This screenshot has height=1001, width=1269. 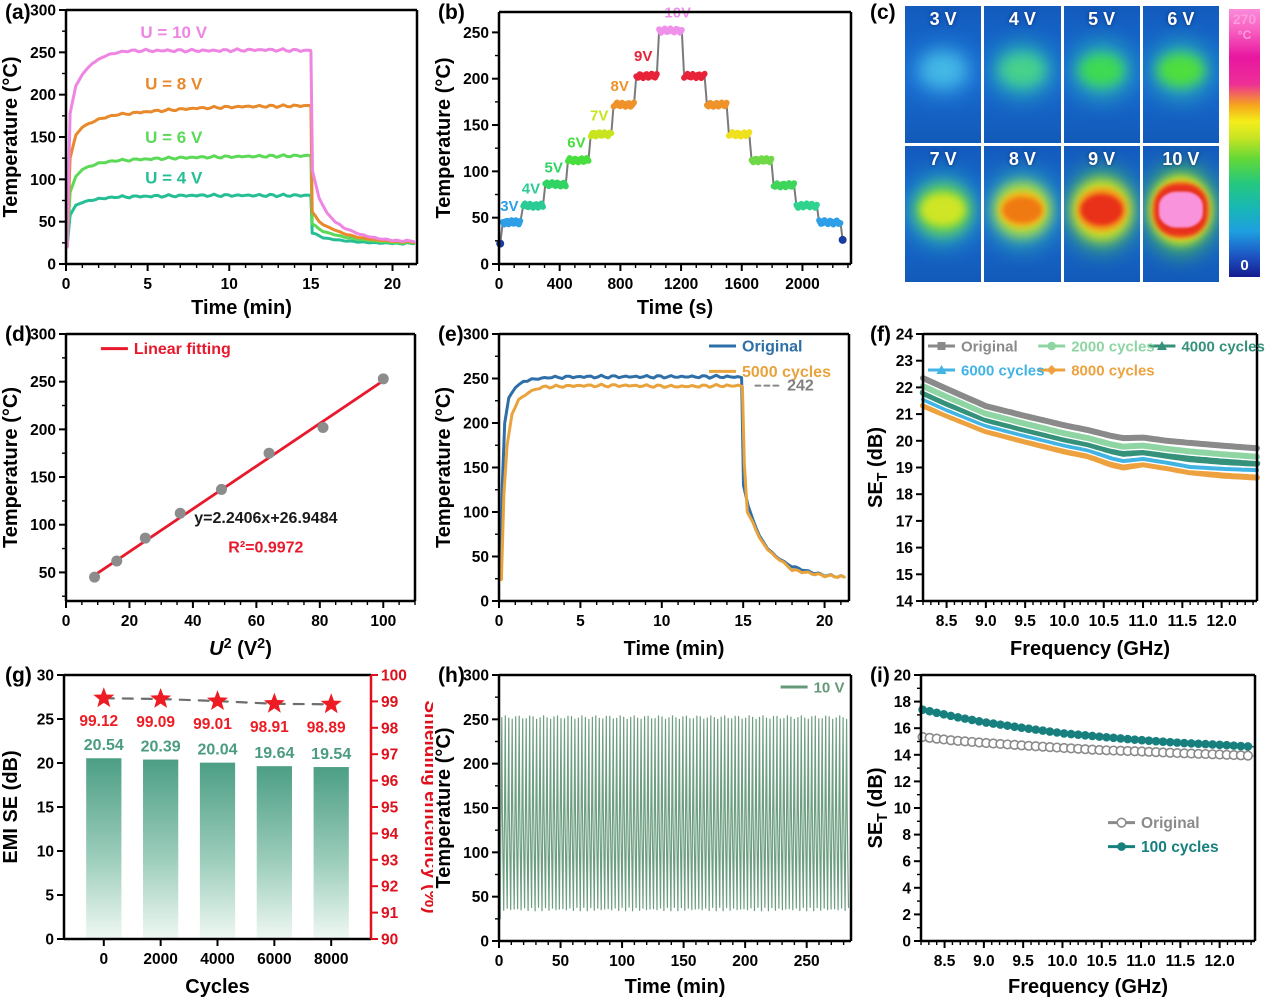 What do you see at coordinates (390, 808) in the screenshot?
I see `svg-text: 95` at bounding box center [390, 808].